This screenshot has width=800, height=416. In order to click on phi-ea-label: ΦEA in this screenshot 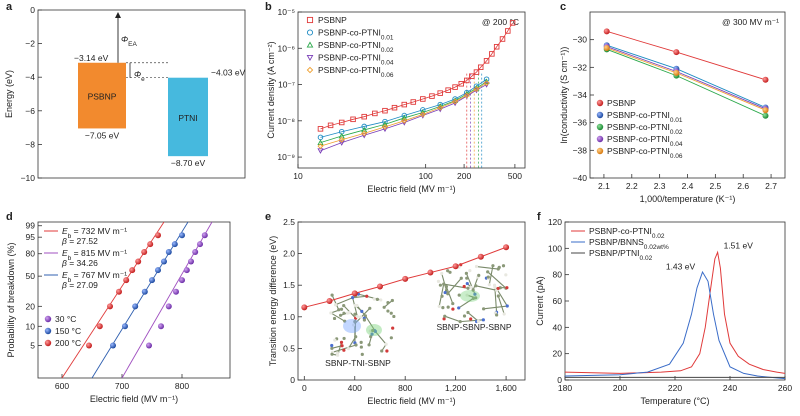, I will do `click(129, 41)`.